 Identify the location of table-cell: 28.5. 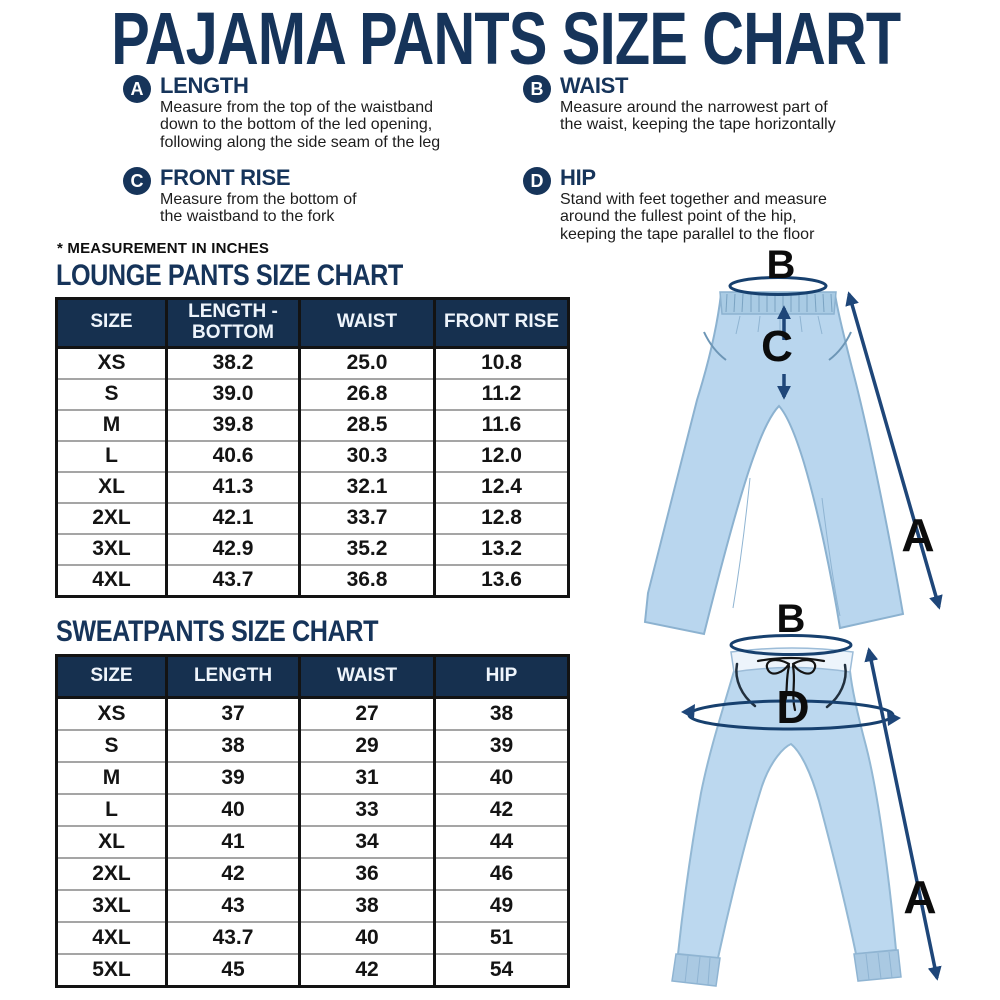
(367, 424).